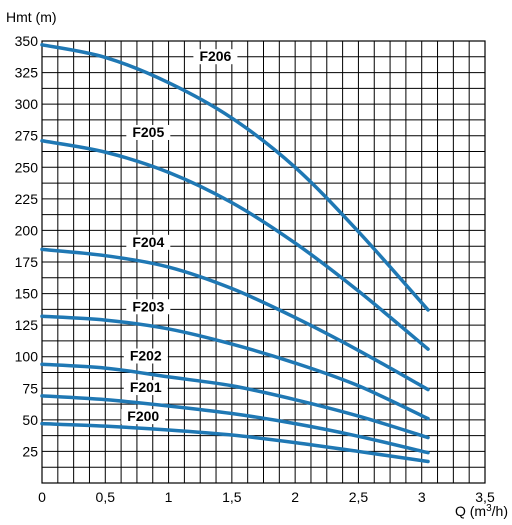  Describe the element at coordinates (106, 497) in the screenshot. I see `x-tick-label: 0,5` at that location.